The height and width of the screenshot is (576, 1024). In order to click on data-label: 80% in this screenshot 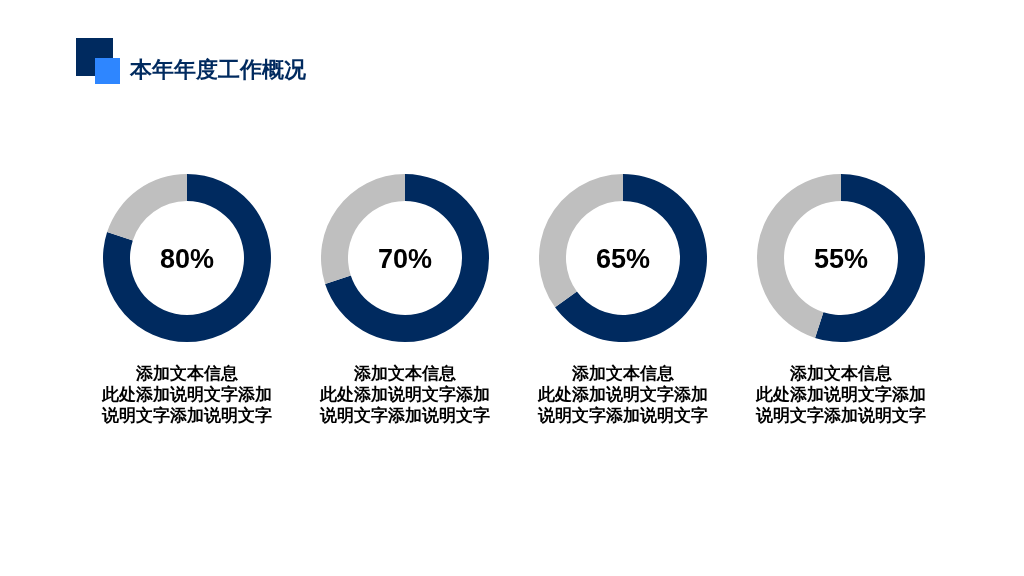, I will do `click(187, 259)`.